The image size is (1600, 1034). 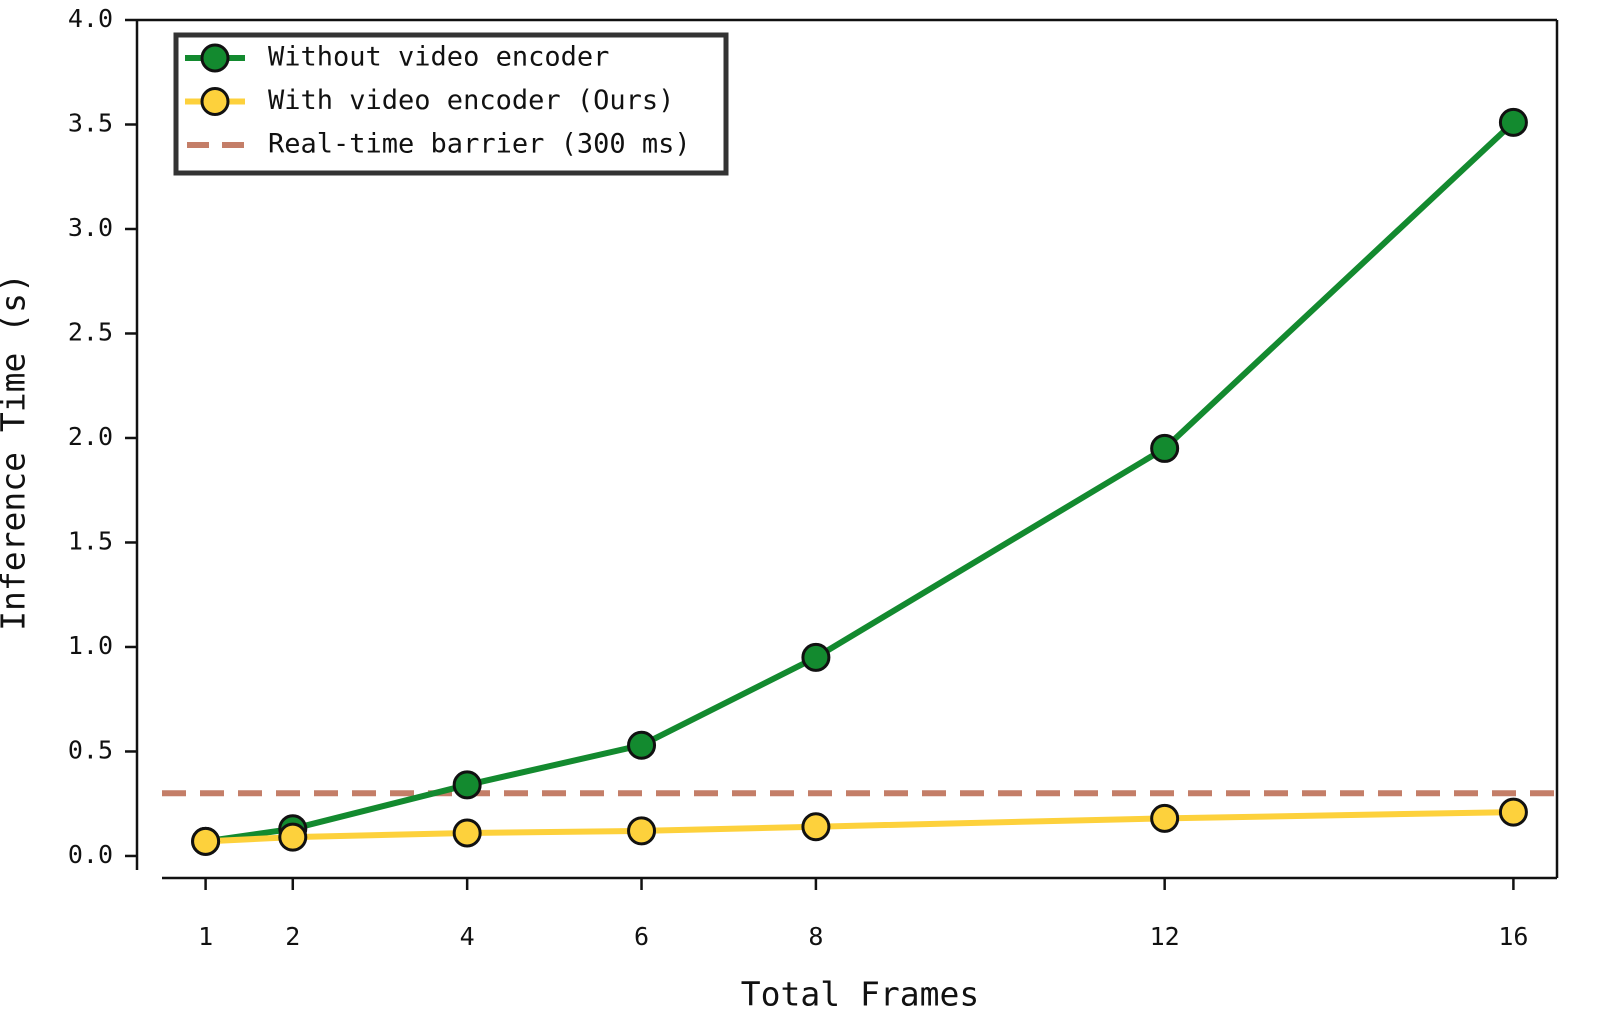 I want to click on x-tick-label: 1, so click(x=205, y=936).